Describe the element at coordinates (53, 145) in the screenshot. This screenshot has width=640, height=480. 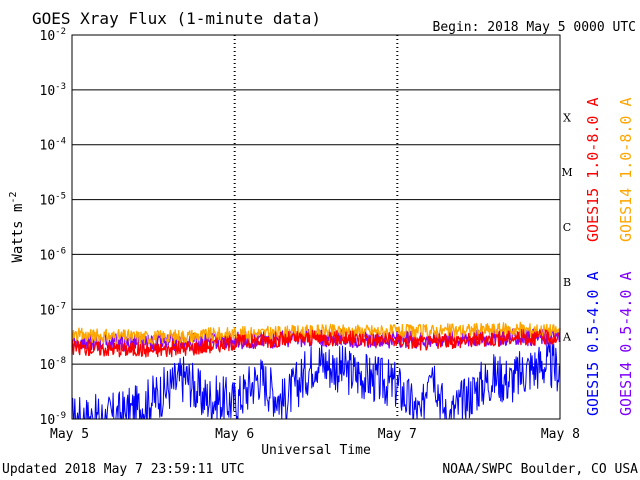
I see `y-tick-label-2: 10⁻⁴` at that location.